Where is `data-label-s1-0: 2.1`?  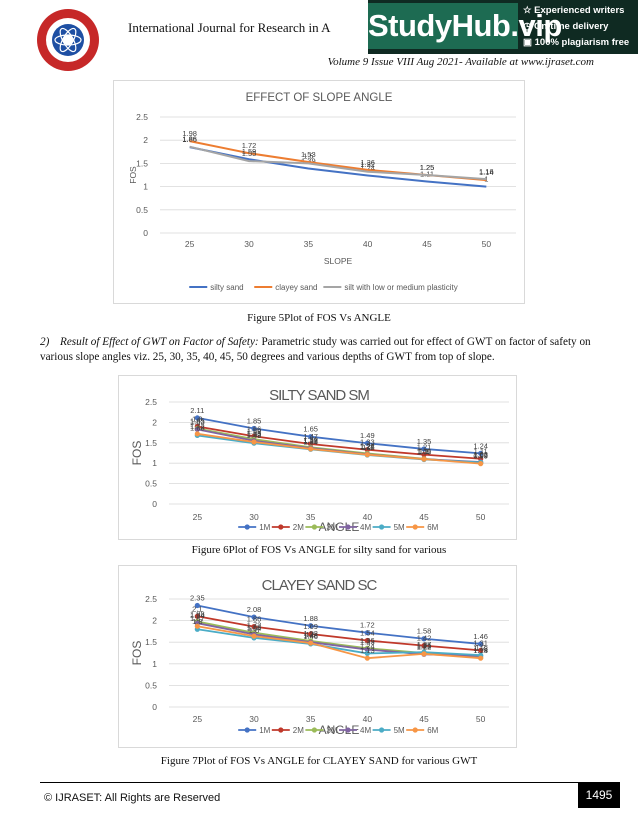 data-label-s1-0: 2.1 is located at coordinates (197, 608).